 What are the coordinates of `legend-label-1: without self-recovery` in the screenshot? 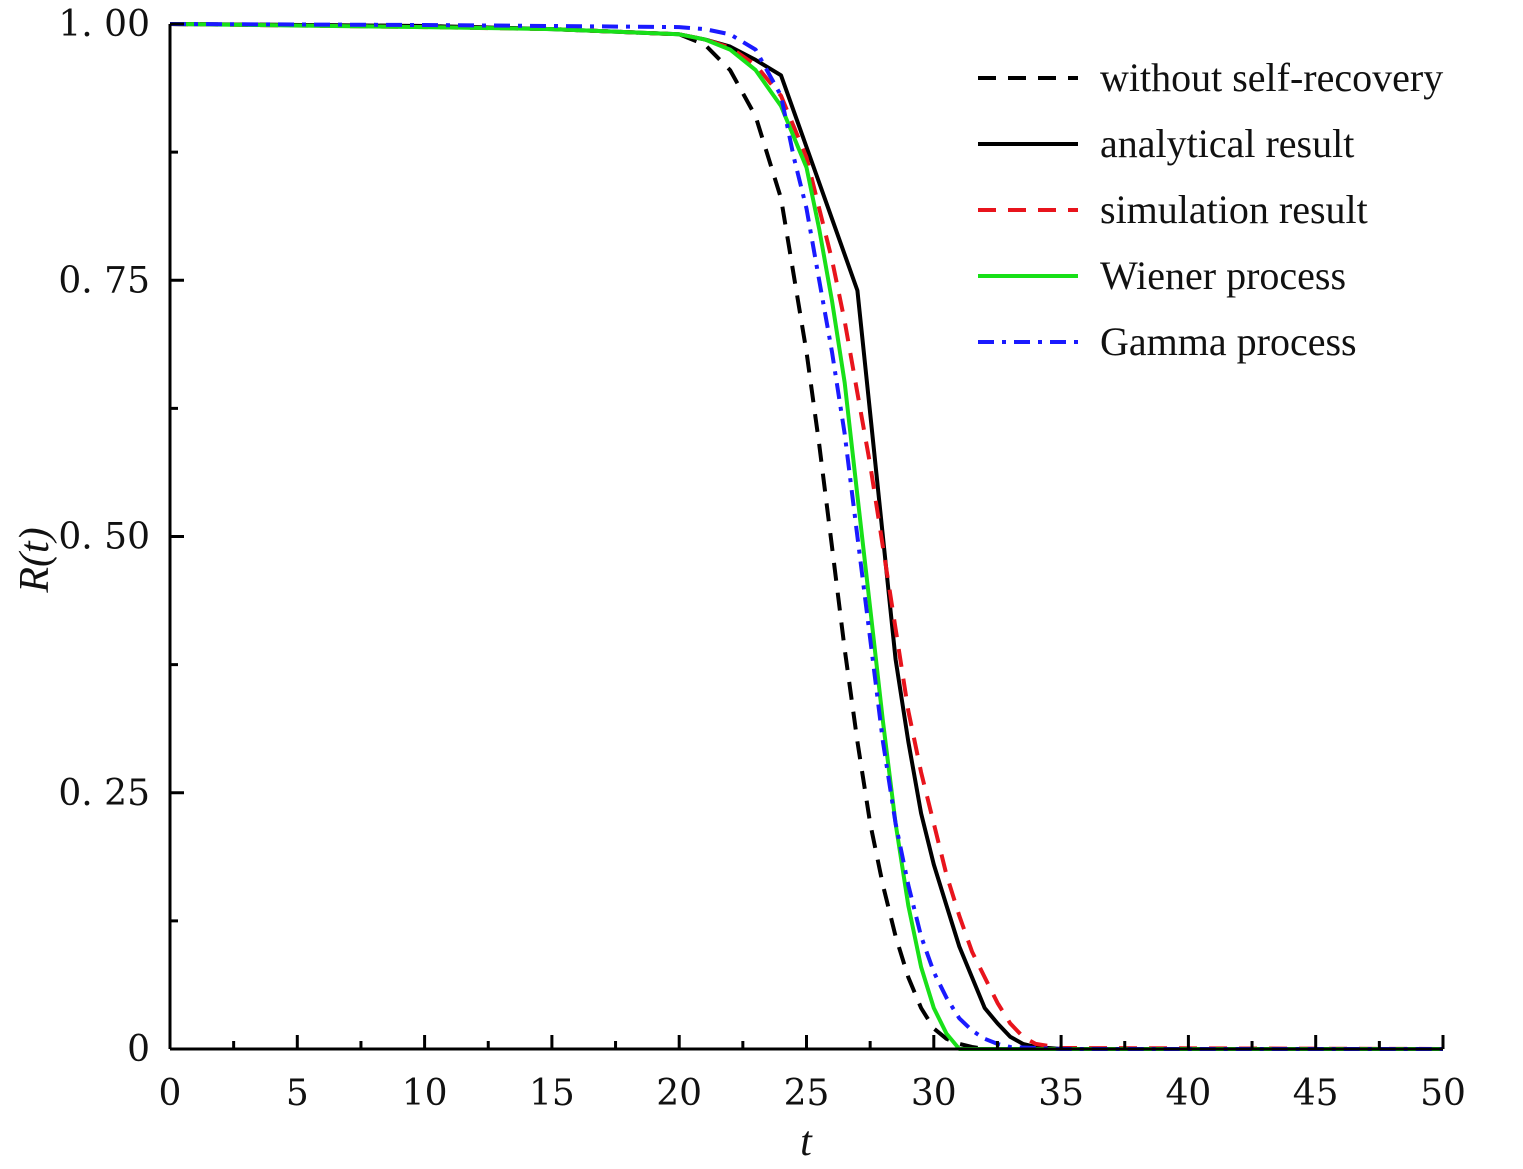 It's located at (1271, 77).